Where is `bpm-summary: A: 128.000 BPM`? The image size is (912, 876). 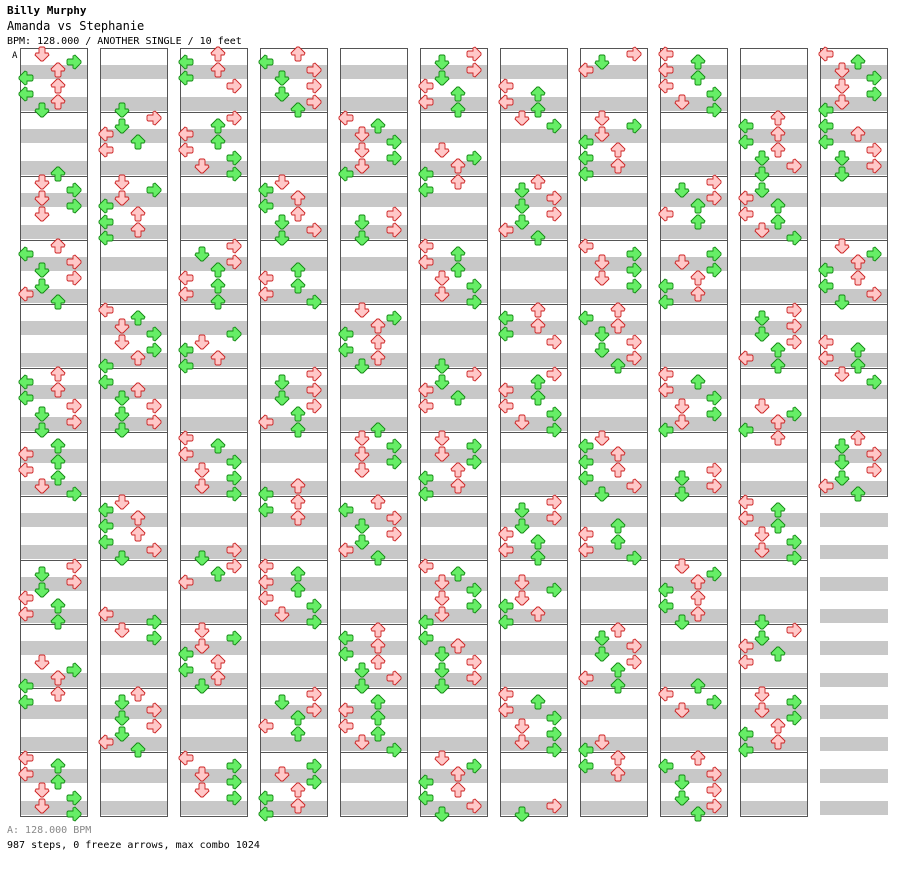 bpm-summary: A: 128.000 BPM is located at coordinates (49, 830).